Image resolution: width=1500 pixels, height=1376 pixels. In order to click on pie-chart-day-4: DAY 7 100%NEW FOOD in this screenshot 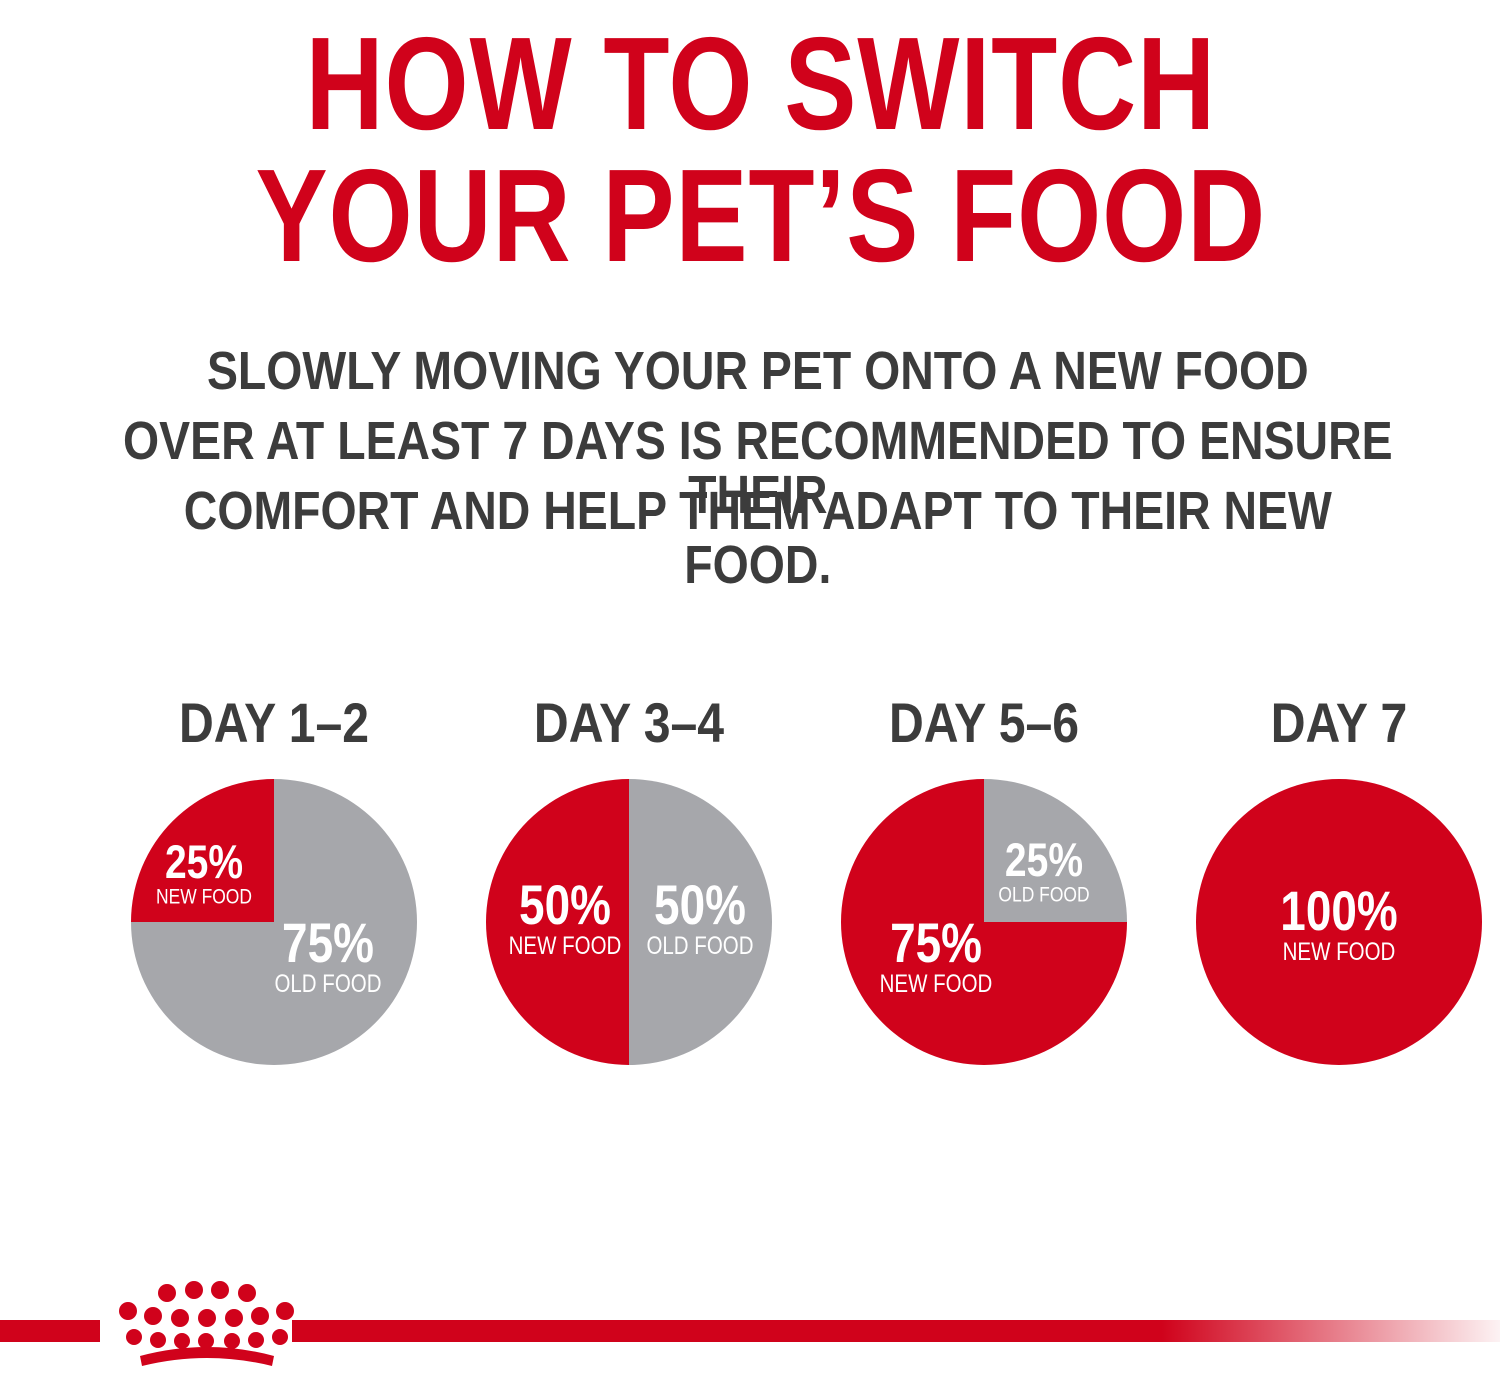, I will do `click(1339, 879)`.